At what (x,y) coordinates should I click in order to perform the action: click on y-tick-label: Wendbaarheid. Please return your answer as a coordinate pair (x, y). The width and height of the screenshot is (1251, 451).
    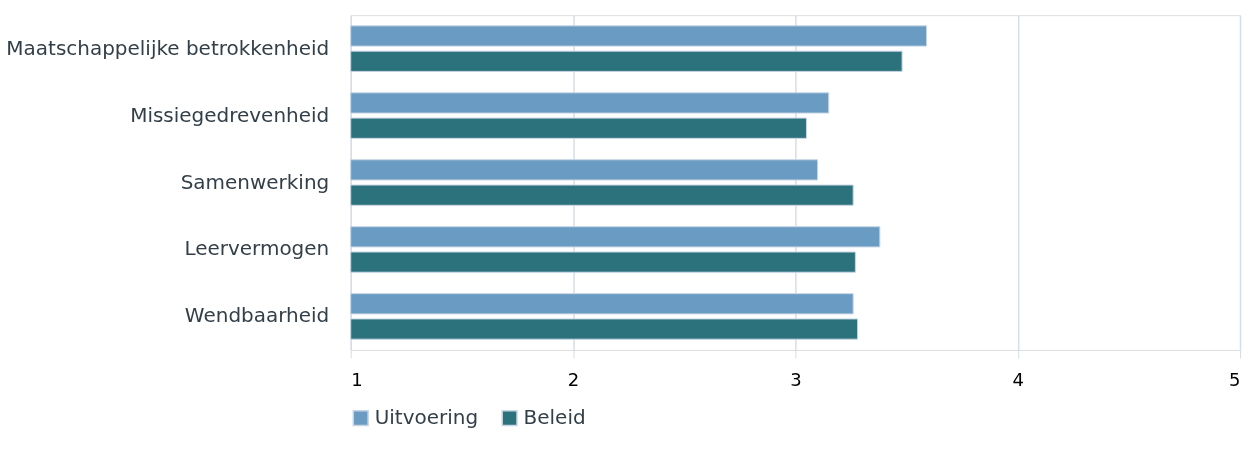
    Looking at the image, I should click on (257, 315).